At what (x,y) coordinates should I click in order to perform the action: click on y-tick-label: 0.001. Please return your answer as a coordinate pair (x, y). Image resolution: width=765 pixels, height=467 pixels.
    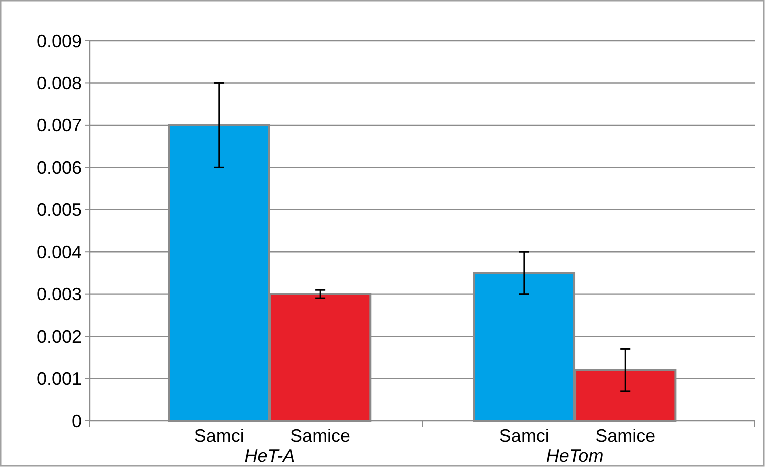
    Looking at the image, I should click on (59, 379).